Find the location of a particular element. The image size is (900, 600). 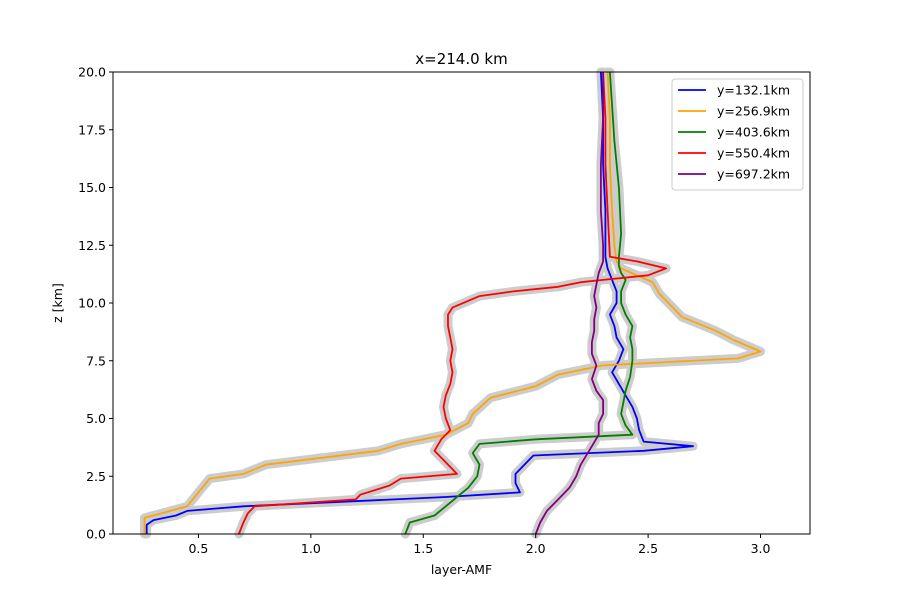

y-tick-label: 2.5 is located at coordinates (96, 476).